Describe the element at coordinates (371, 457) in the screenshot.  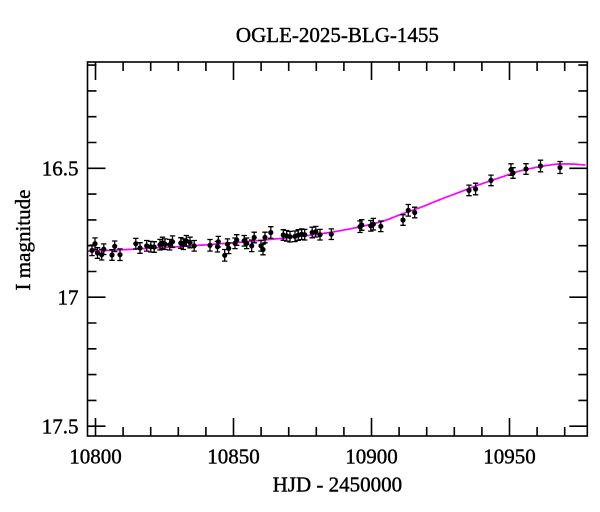
I see `svg-text: 10900` at that location.